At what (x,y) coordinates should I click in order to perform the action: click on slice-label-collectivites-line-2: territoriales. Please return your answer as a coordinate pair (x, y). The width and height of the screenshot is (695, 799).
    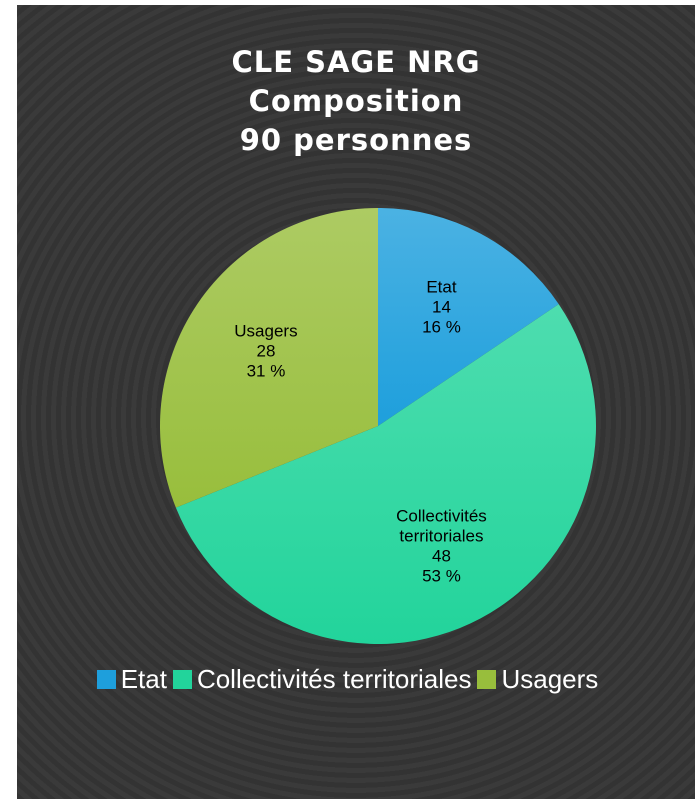
    Looking at the image, I should click on (441, 535).